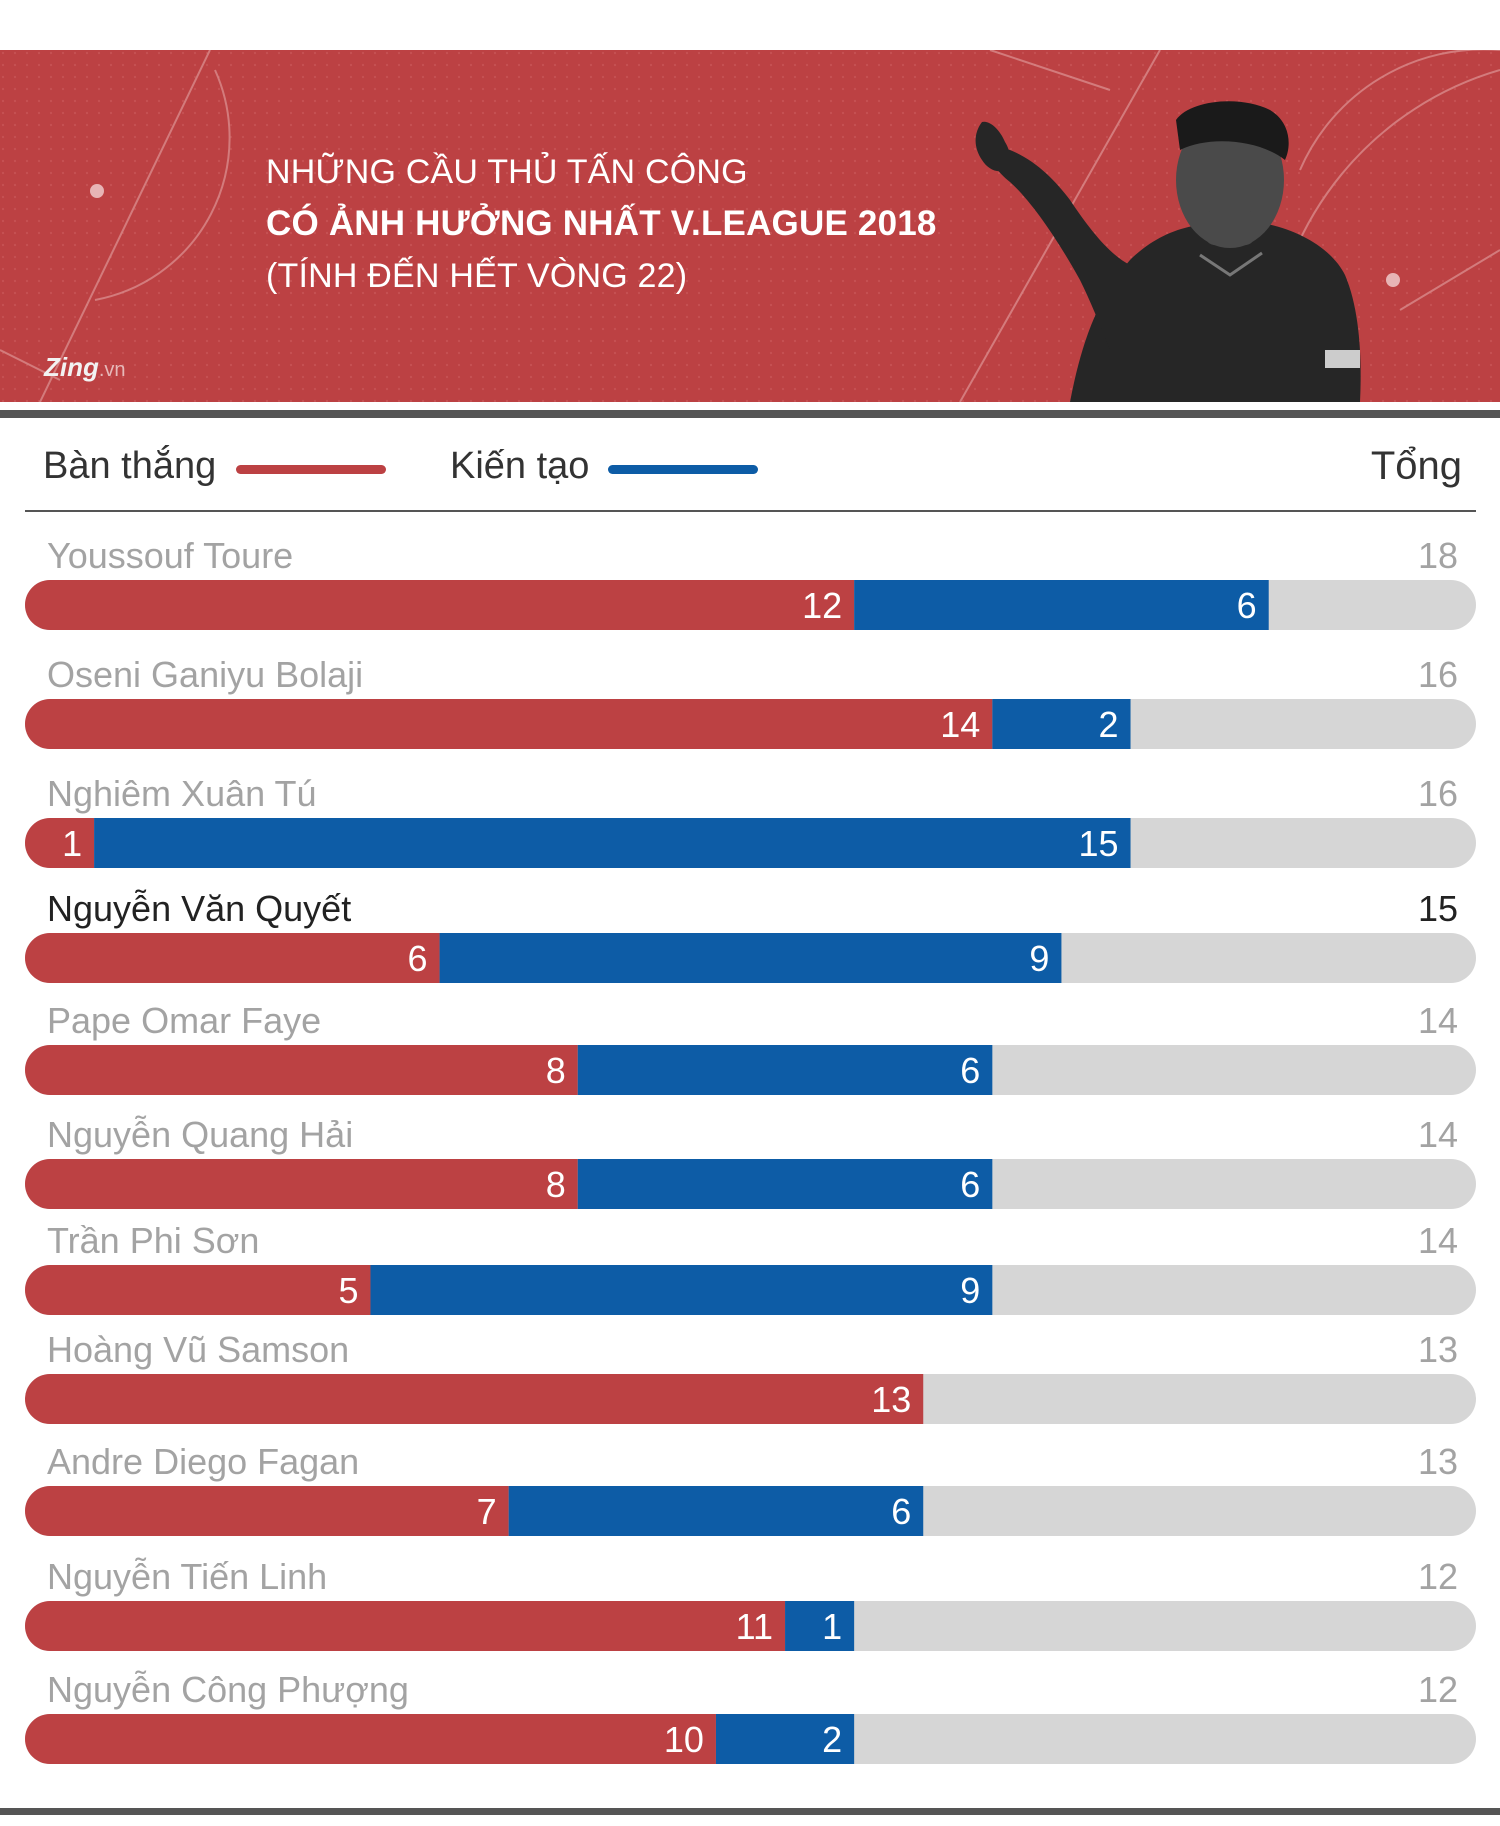 Image resolution: width=1500 pixels, height=1826 pixels. What do you see at coordinates (130, 466) in the screenshot?
I see `legend-goals-label: Bàn thắng` at bounding box center [130, 466].